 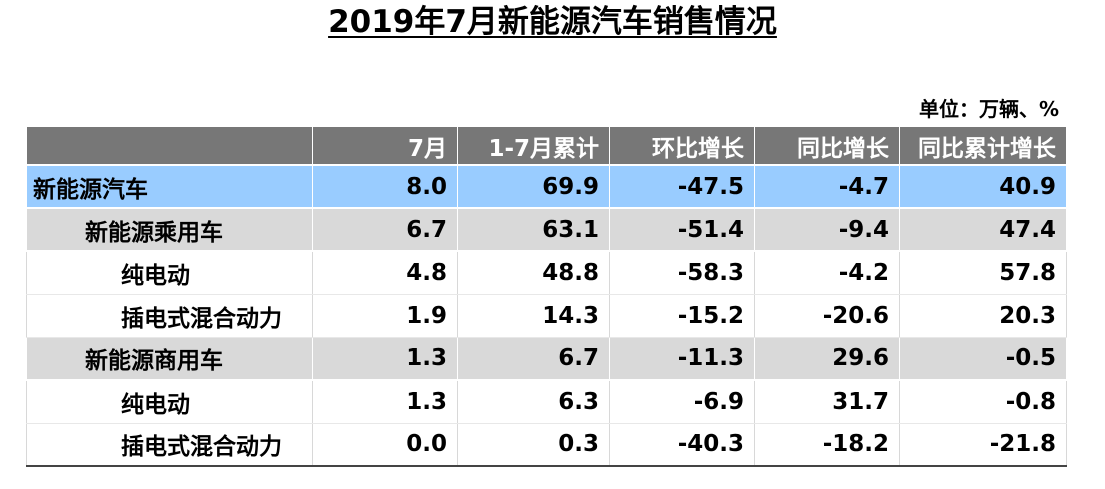 I want to click on table-row: 新能源乘用车 6.7 63.1 -51.4 -9.4 47.4, so click(x=546, y=230).